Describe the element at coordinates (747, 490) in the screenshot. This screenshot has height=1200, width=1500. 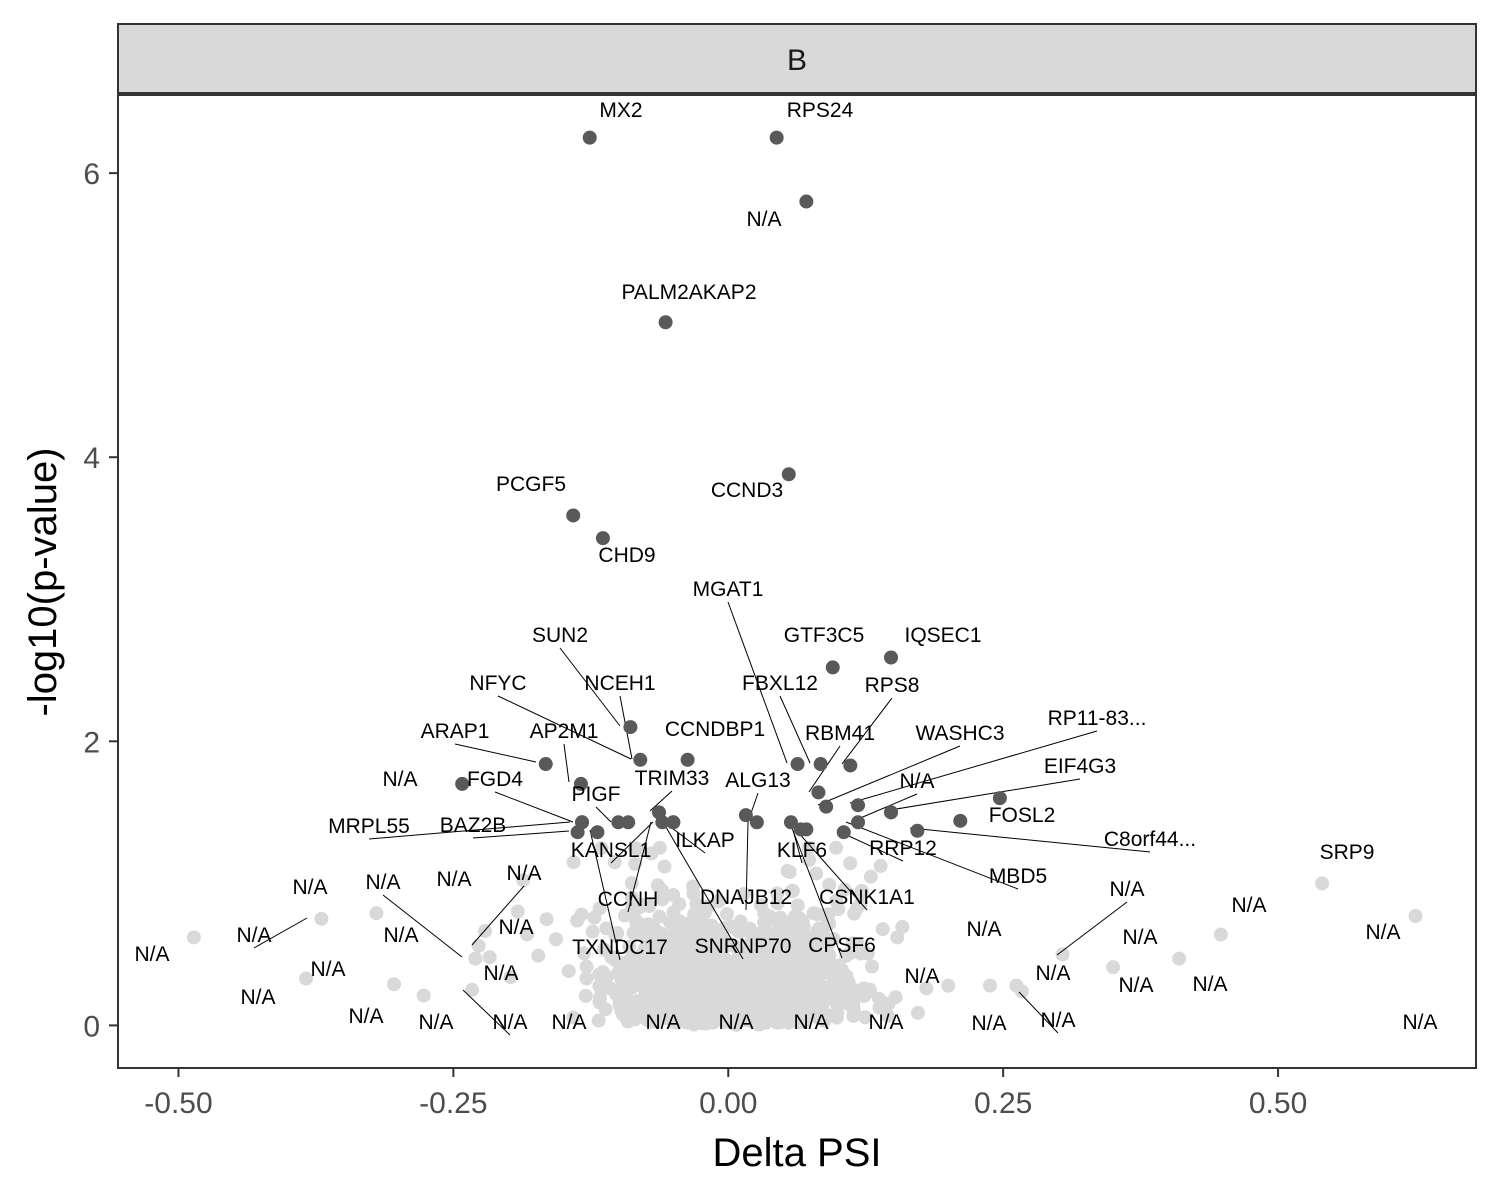
I see `point-label: CCND3` at that location.